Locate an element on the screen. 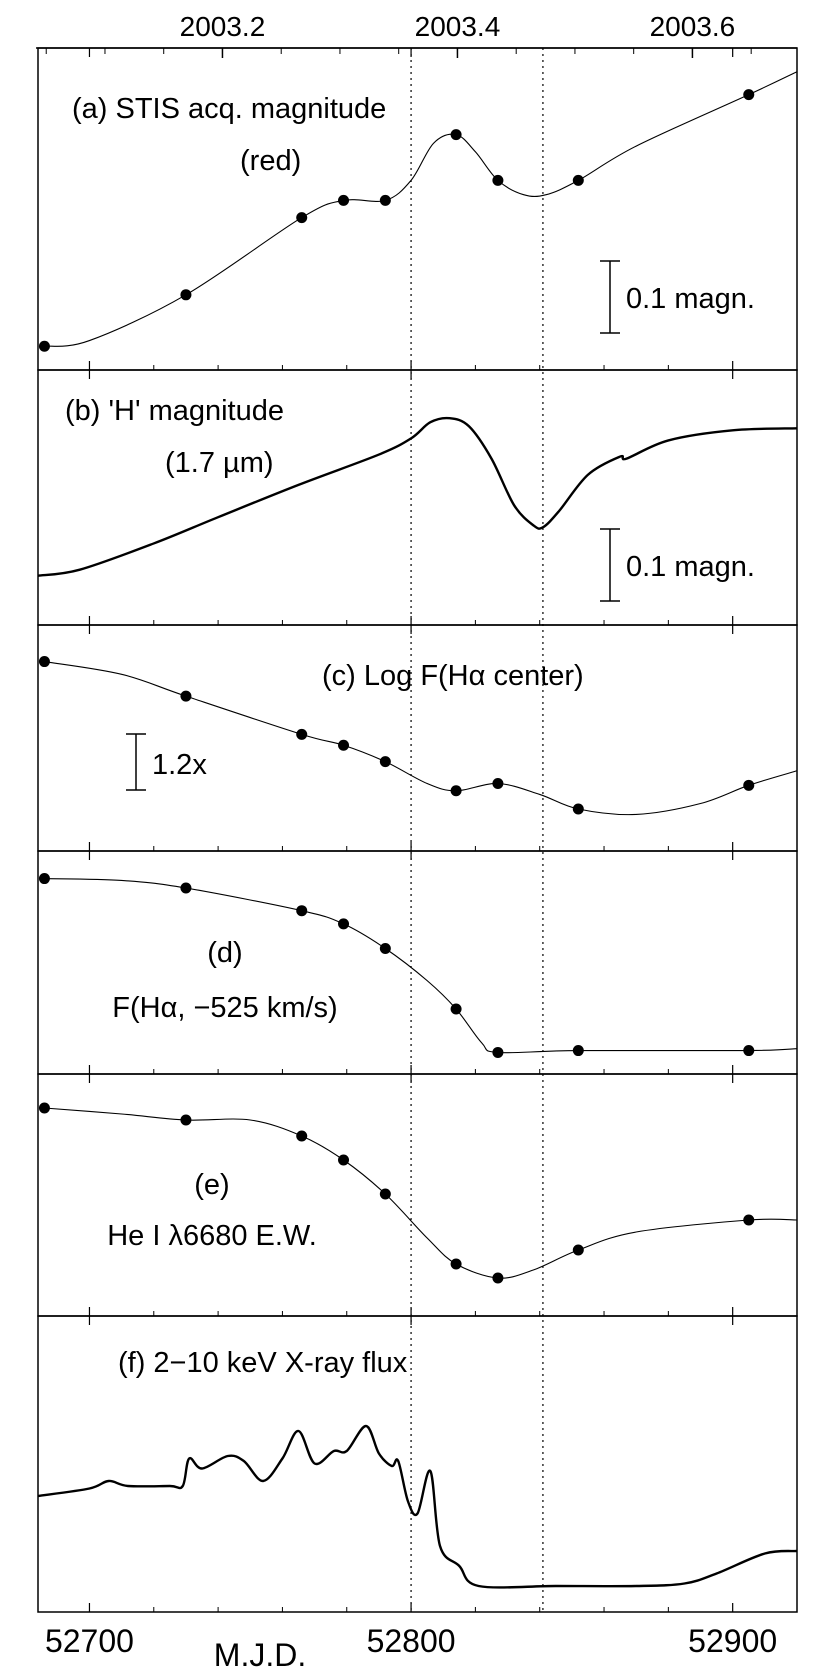 The width and height of the screenshot is (830, 1667). panel-e-frame is located at coordinates (417, 1195).